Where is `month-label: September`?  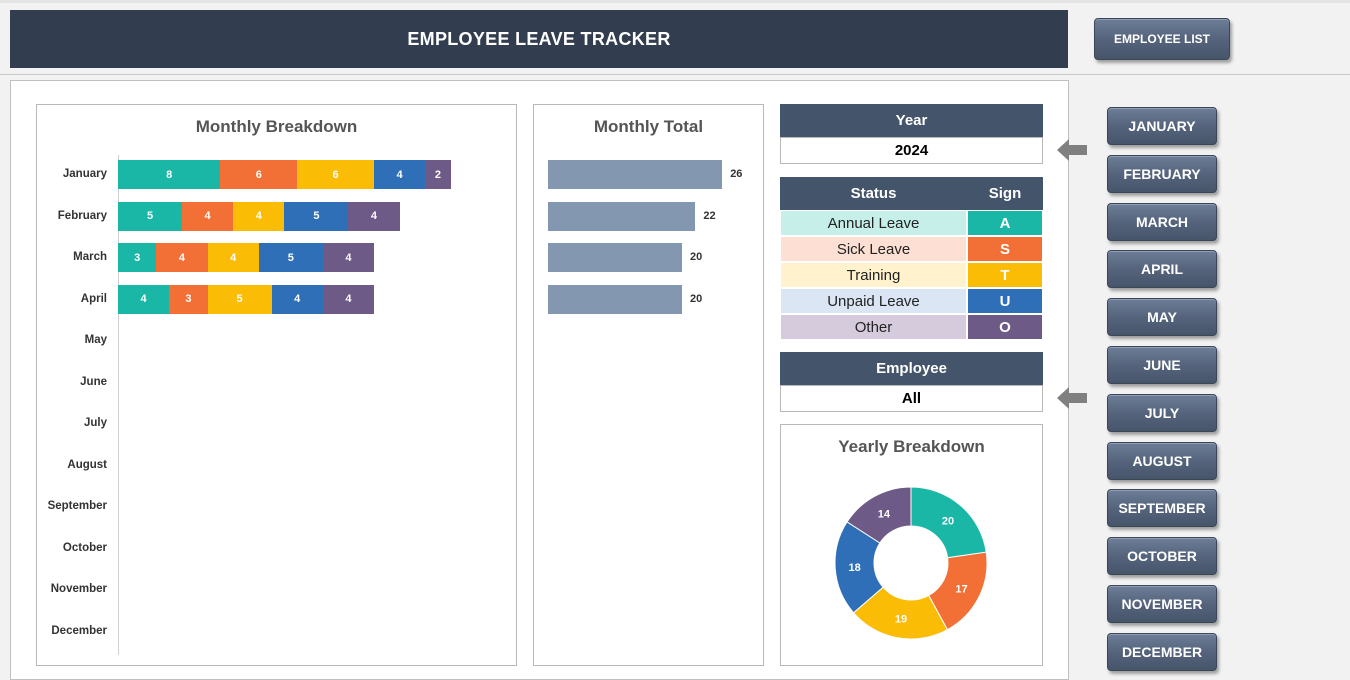
month-label: September is located at coordinates (77, 506).